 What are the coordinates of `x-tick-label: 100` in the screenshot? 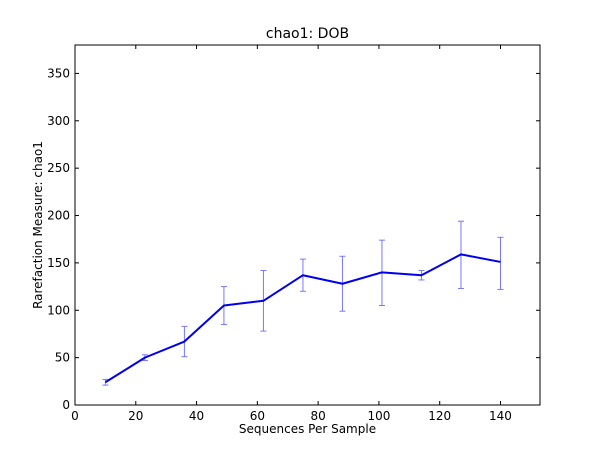 It's located at (378, 416).